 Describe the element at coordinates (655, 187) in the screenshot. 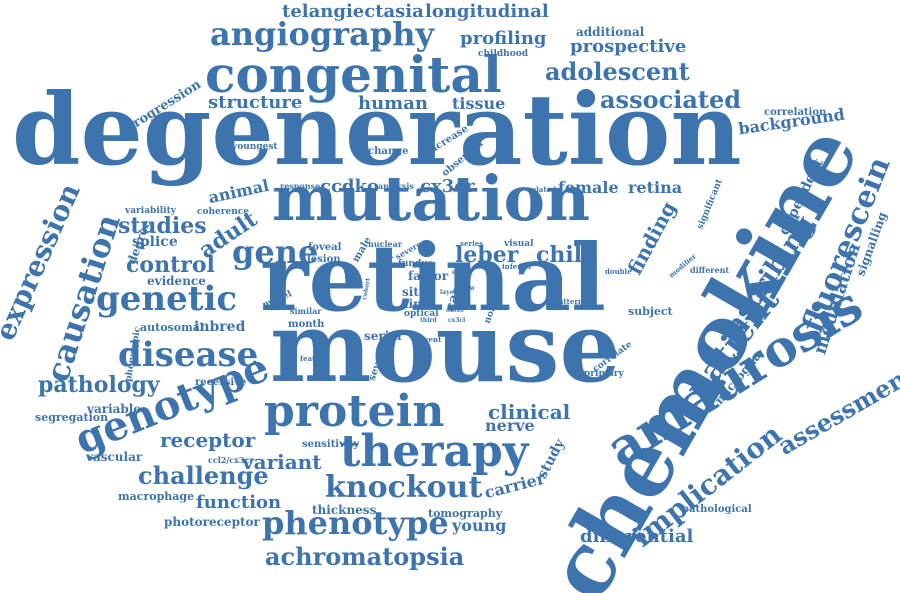

I see `word: retina` at that location.